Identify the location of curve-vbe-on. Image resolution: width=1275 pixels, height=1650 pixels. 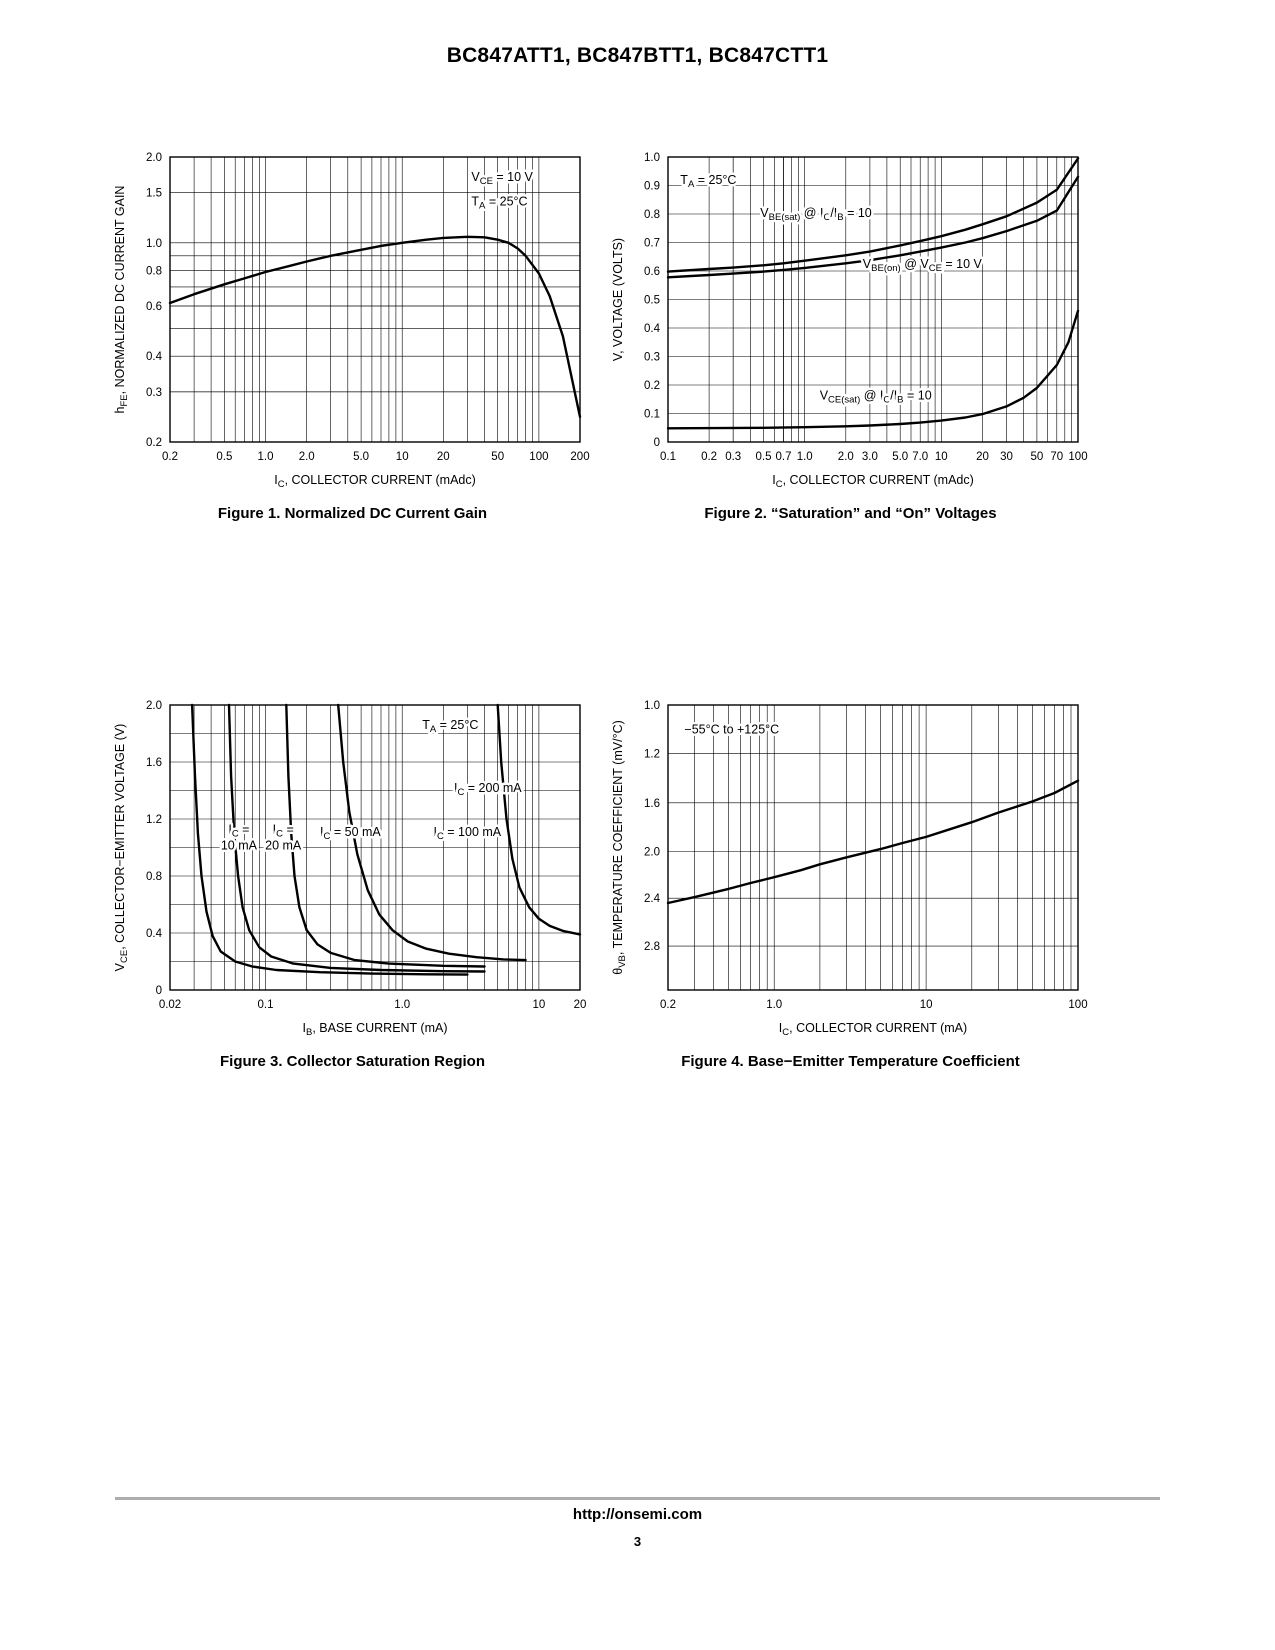
(873, 227).